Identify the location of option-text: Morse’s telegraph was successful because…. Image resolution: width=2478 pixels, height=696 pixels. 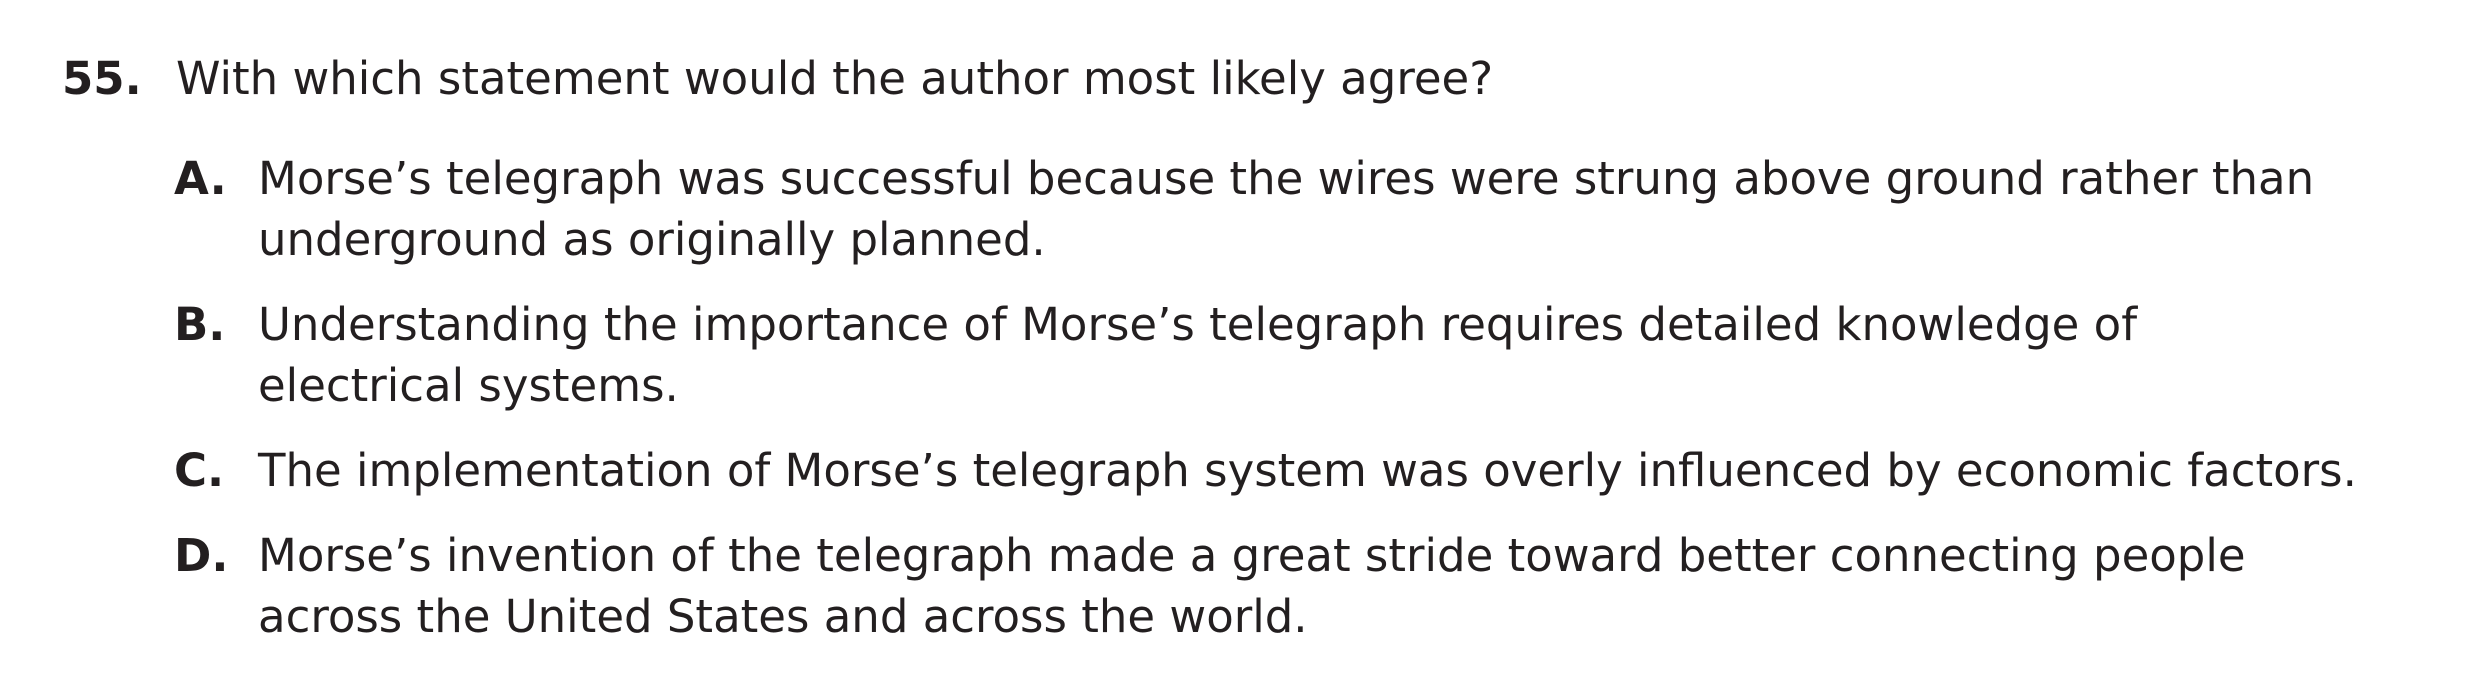
(1286, 209).